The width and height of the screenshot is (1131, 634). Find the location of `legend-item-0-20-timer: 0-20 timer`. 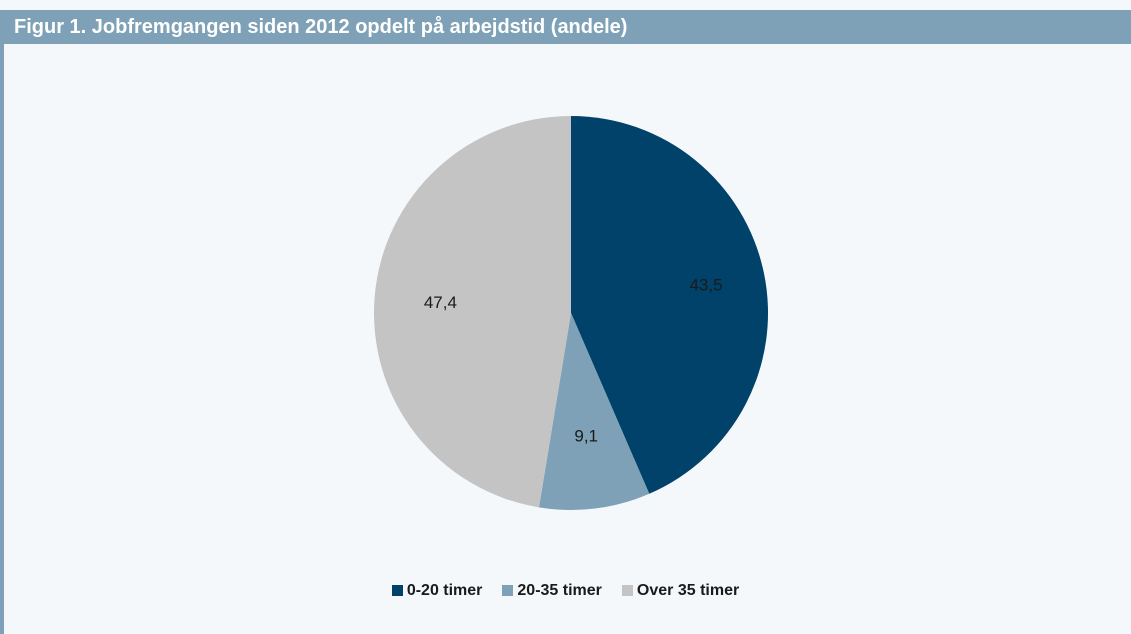

legend-item-0-20-timer: 0-20 timer is located at coordinates (437, 591).